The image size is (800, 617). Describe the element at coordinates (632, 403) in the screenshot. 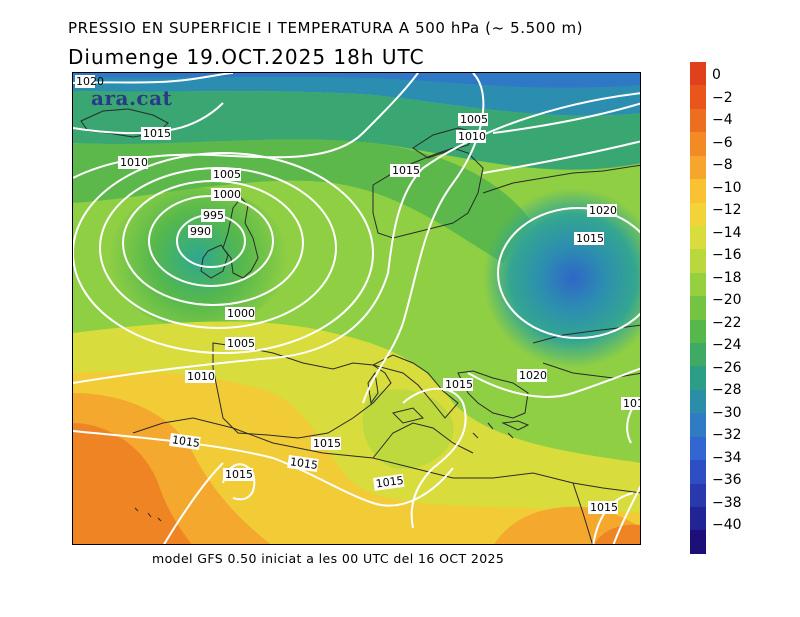

I see `isobar-label: 101` at that location.